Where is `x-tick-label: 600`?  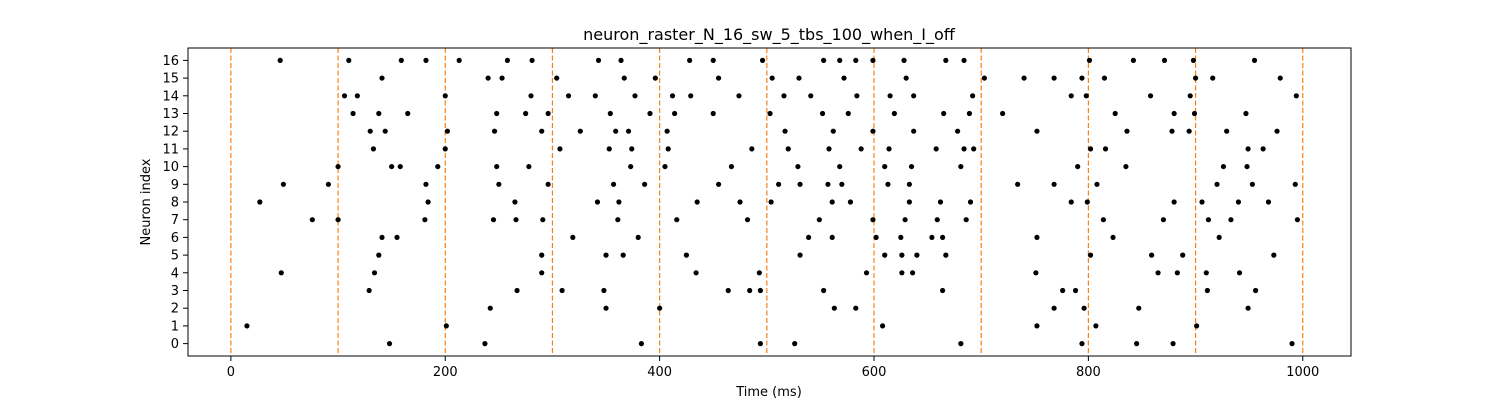 x-tick-label: 600 is located at coordinates (874, 372).